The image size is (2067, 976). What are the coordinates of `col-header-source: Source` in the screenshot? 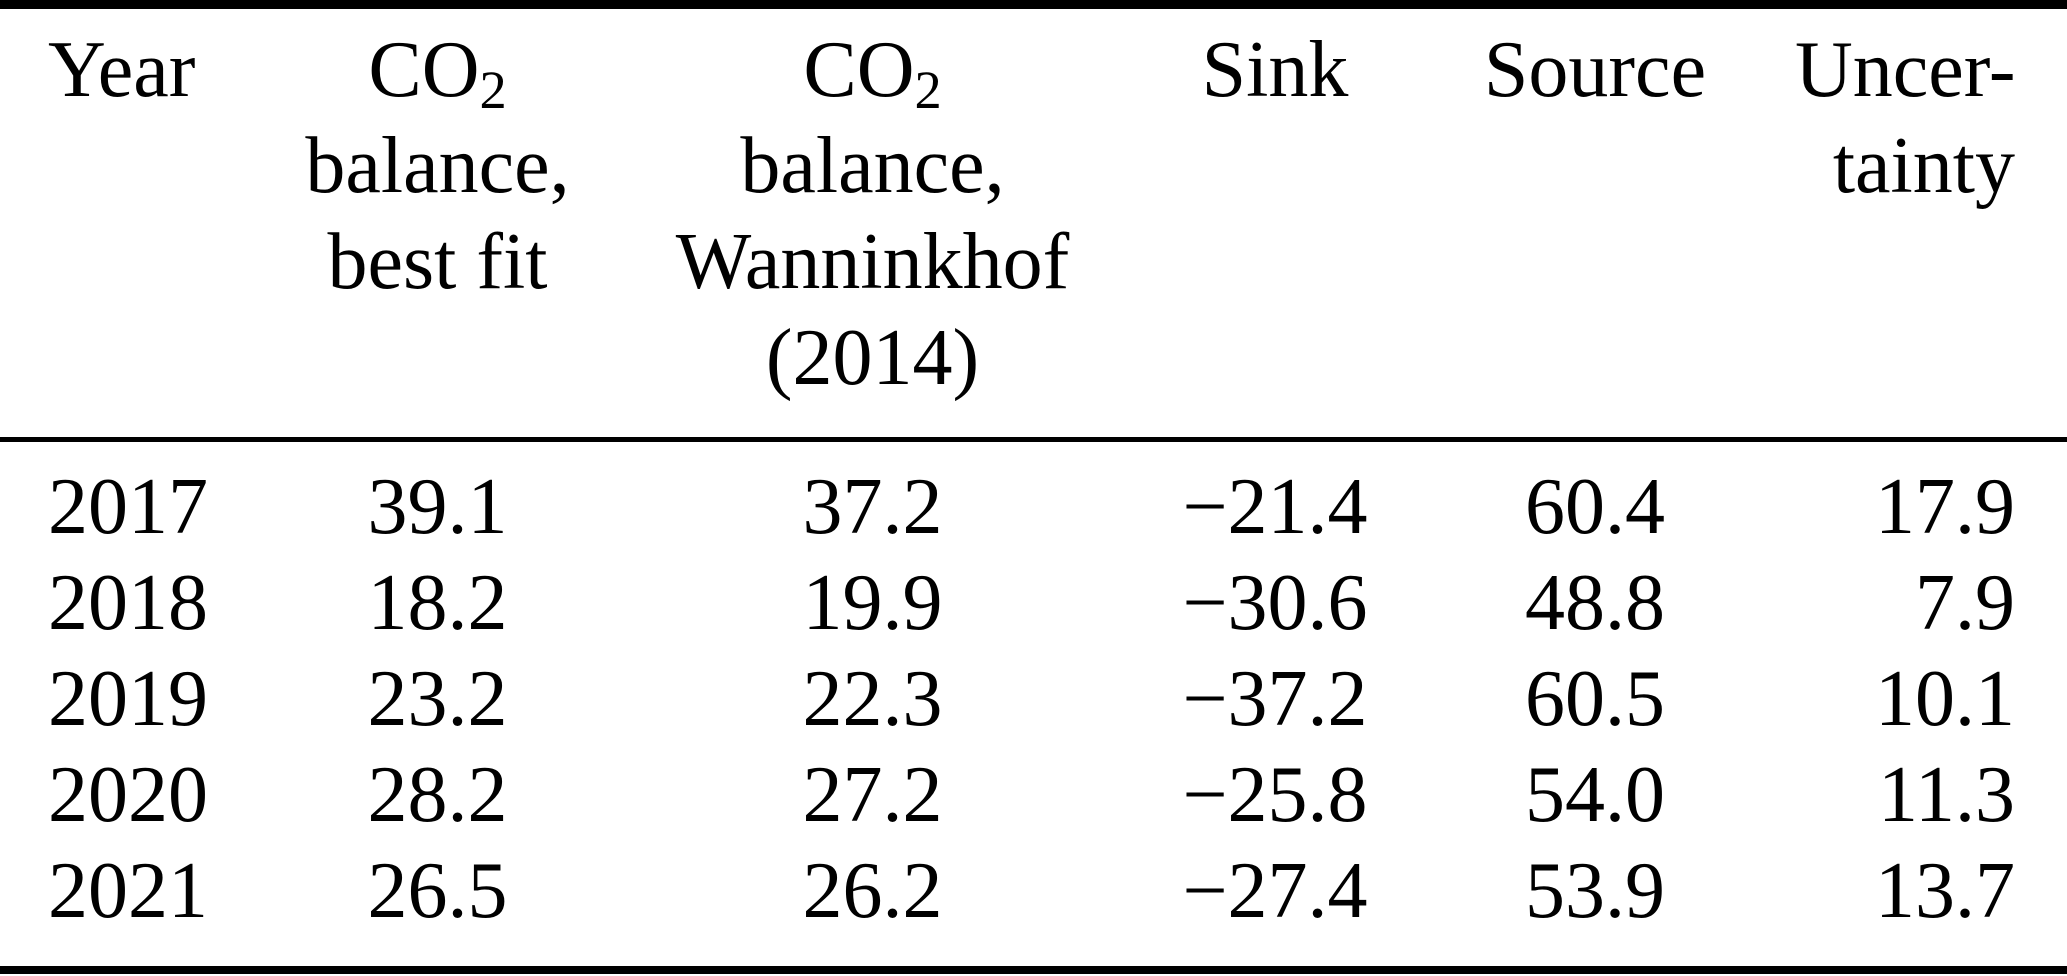 It's located at (1595, 223).